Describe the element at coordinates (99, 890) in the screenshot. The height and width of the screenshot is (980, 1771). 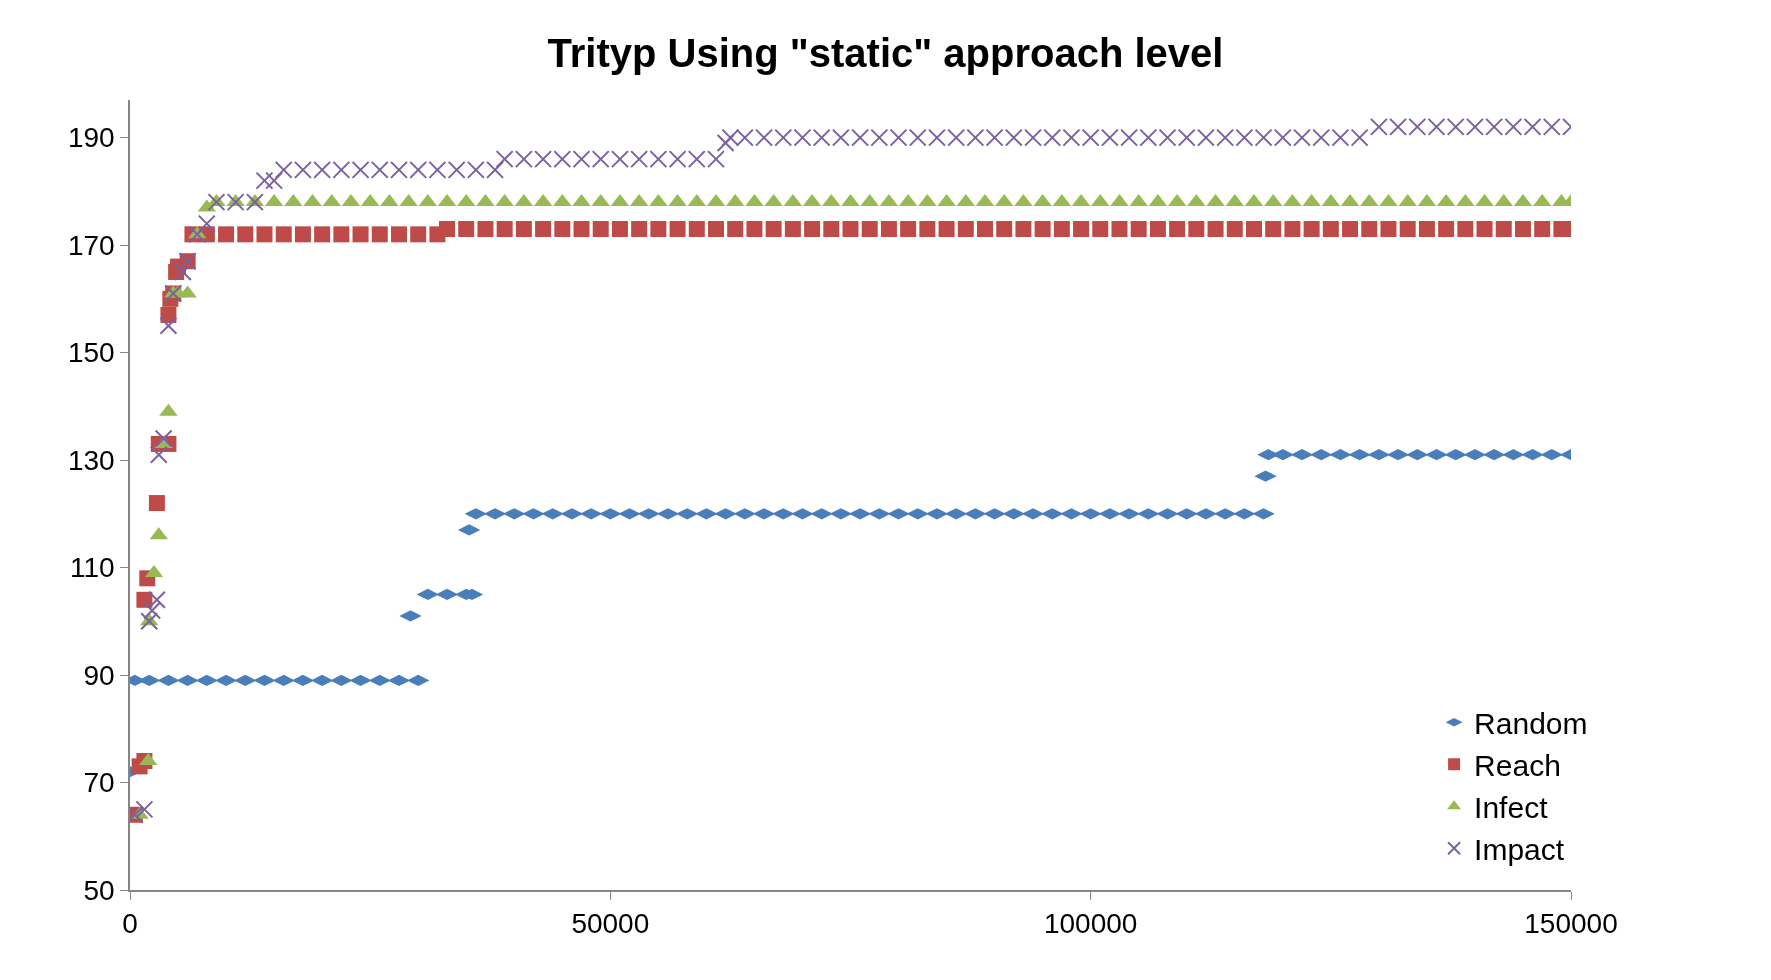
I see `y-tick-label: 50` at that location.